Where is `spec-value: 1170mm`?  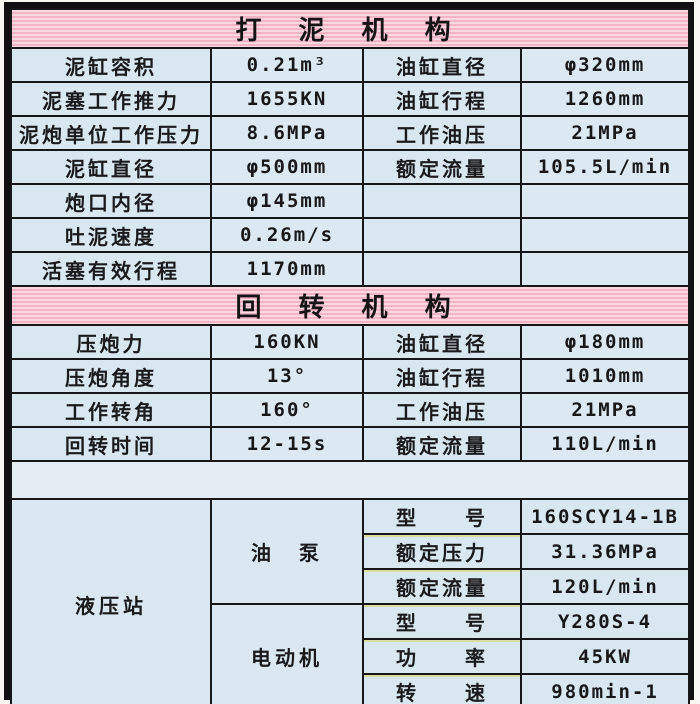 spec-value: 1170mm is located at coordinates (287, 269).